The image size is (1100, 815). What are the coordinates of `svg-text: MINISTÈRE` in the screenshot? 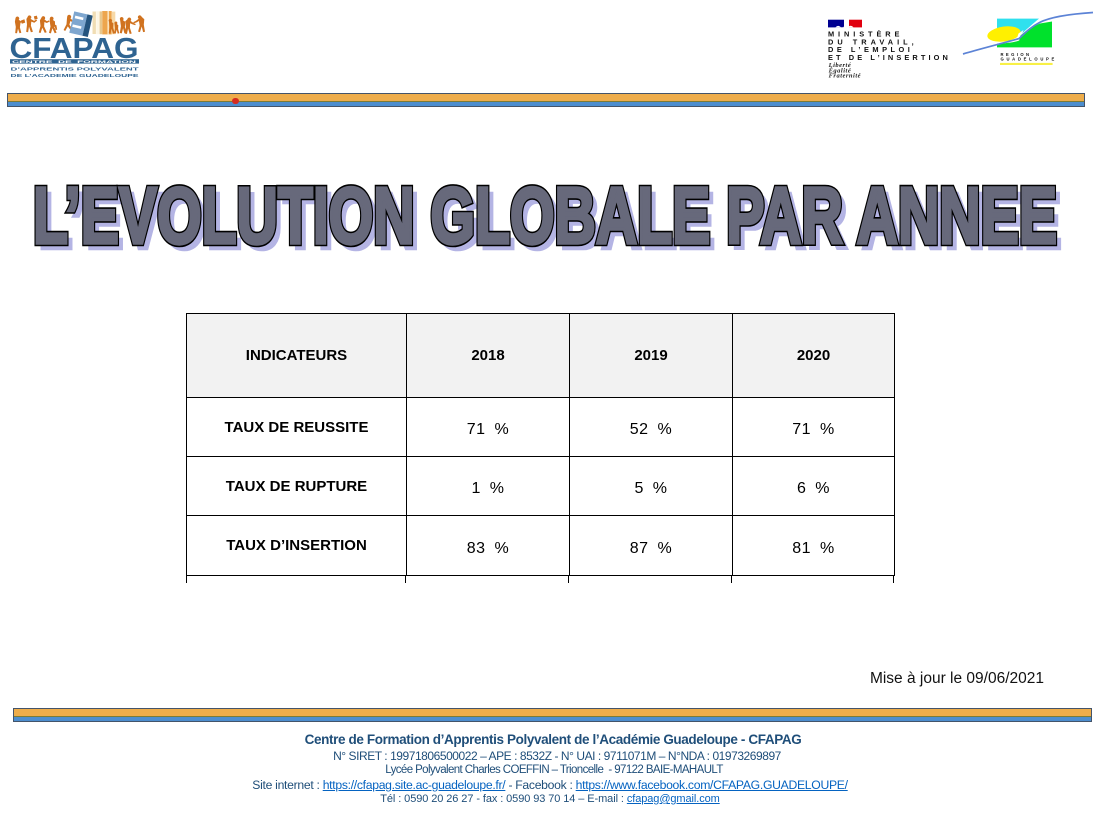 It's located at (865, 34).